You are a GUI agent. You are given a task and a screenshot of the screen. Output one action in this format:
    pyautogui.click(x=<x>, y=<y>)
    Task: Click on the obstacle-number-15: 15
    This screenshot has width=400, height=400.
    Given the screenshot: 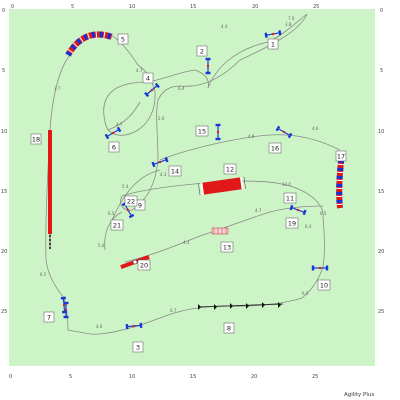 What is the action you would take?
    pyautogui.click(x=202, y=131)
    